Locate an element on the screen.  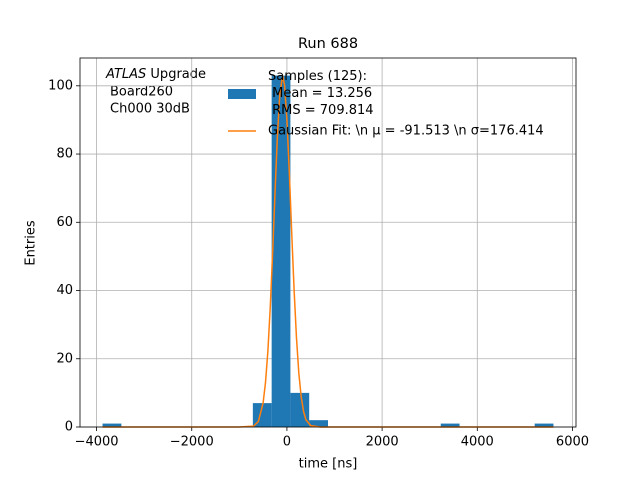
x-tick-label: −4000 is located at coordinates (97, 442).